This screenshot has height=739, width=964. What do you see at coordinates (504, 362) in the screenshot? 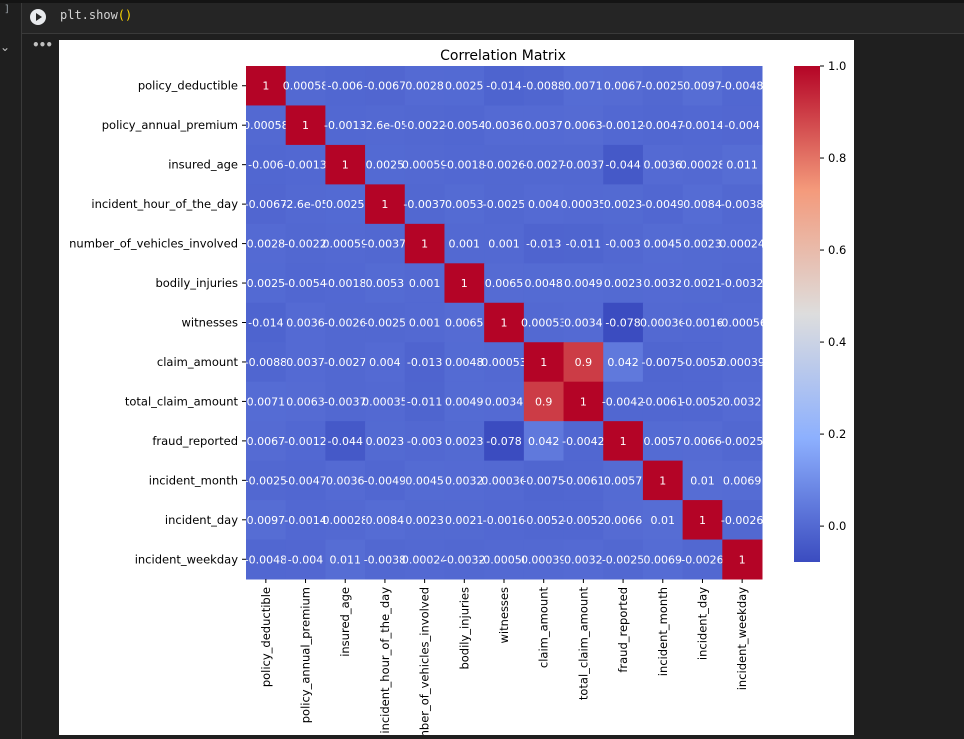
I see `cell-annotation: 0.00053` at bounding box center [504, 362].